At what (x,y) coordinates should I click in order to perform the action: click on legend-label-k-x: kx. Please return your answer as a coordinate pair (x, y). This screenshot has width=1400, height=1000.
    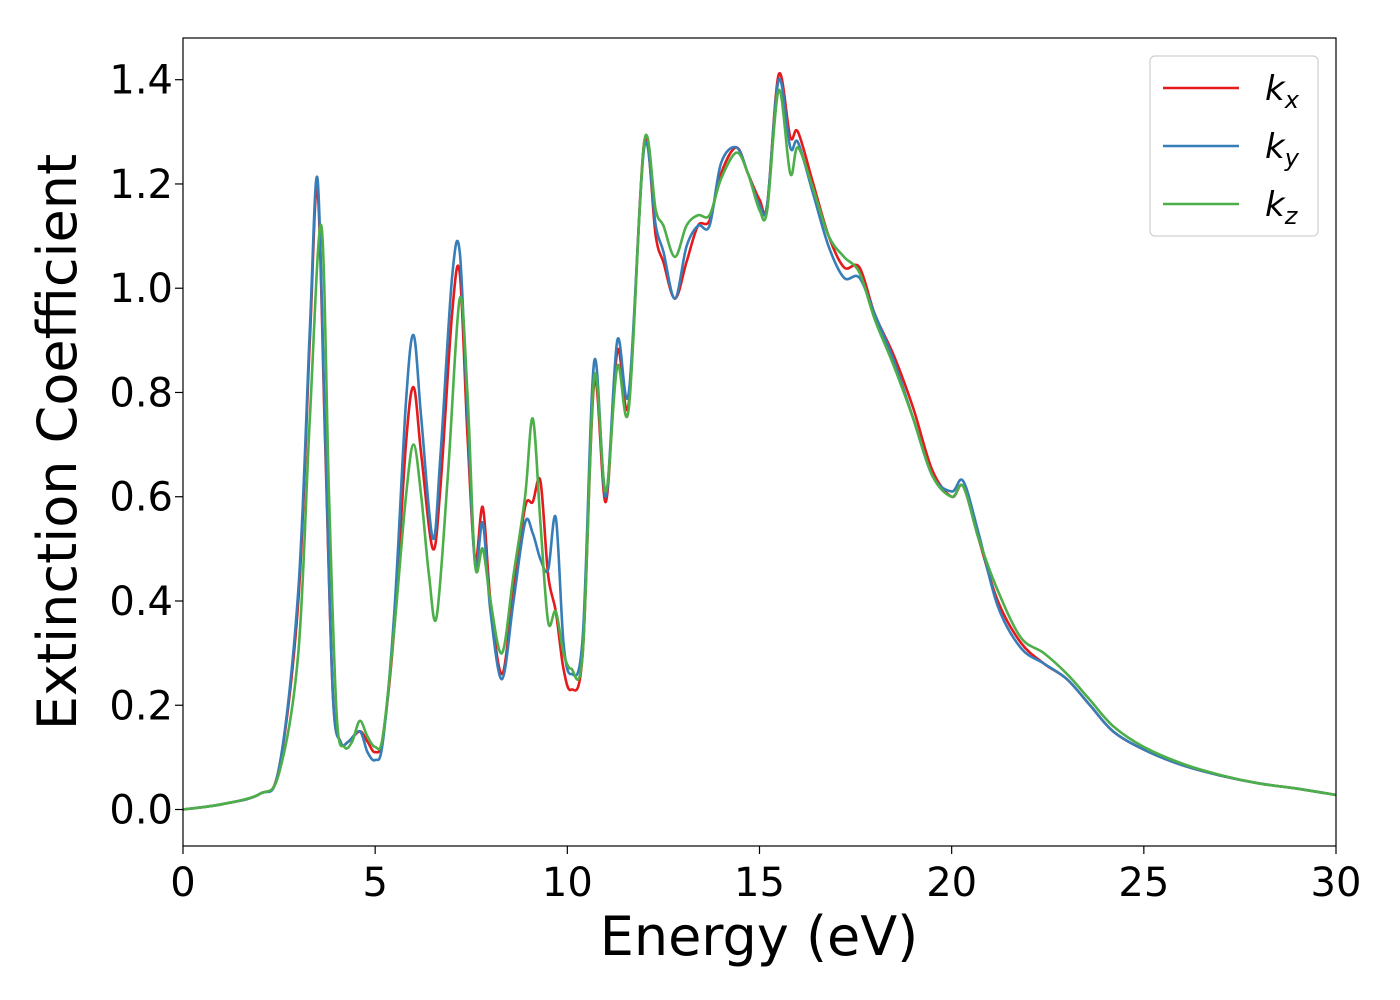
    Looking at the image, I should click on (1282, 91).